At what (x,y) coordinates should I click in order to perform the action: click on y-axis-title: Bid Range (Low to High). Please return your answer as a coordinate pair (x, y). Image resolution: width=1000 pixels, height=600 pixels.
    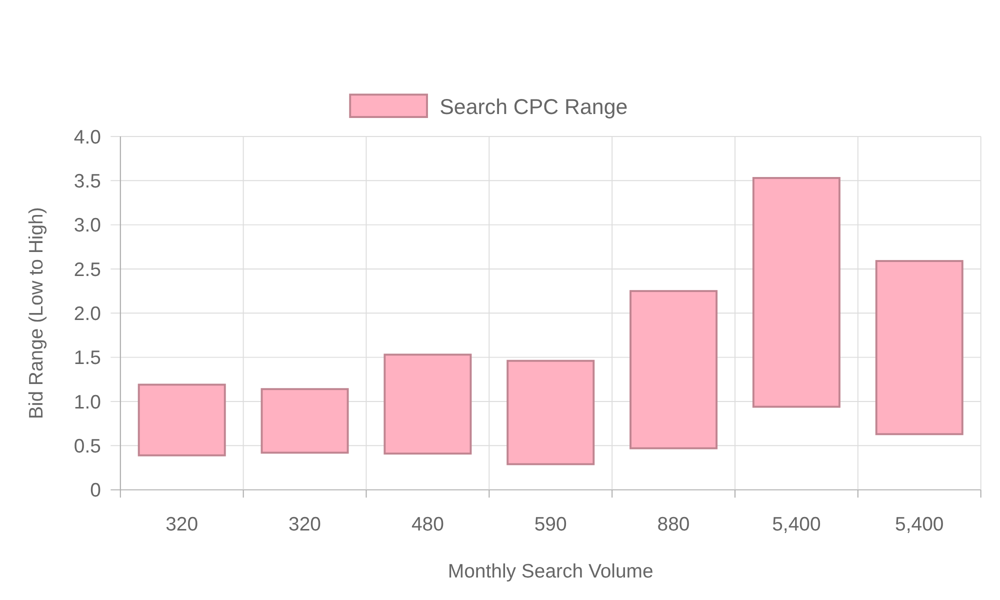
    Looking at the image, I should click on (37, 313).